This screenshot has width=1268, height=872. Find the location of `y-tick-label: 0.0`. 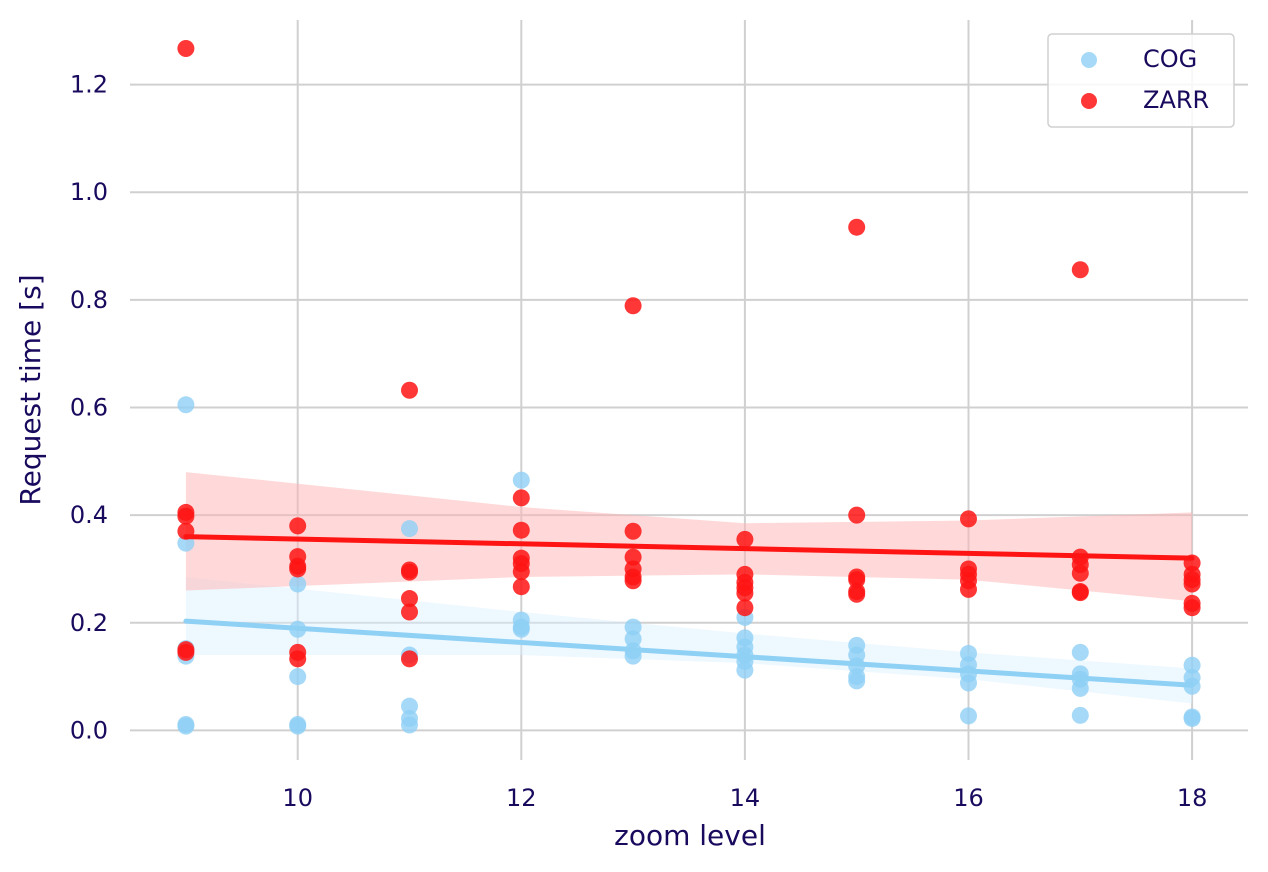

y-tick-label: 0.0 is located at coordinates (89, 730).